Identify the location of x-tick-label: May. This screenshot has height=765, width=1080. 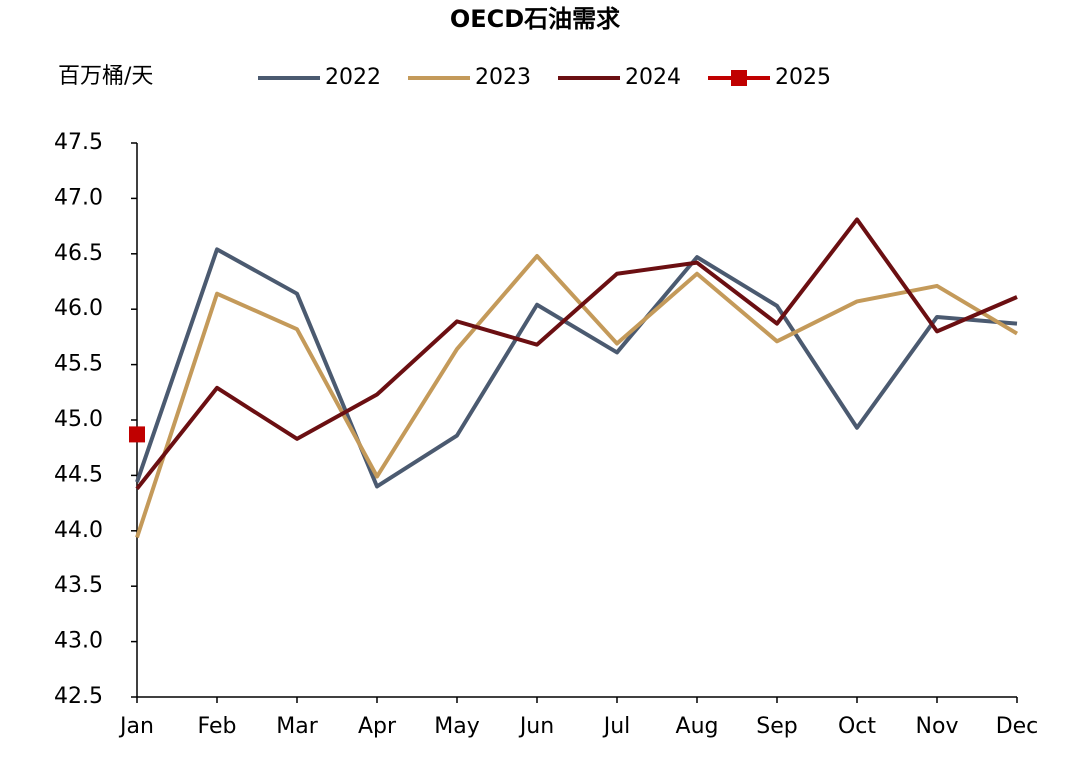
(456, 726).